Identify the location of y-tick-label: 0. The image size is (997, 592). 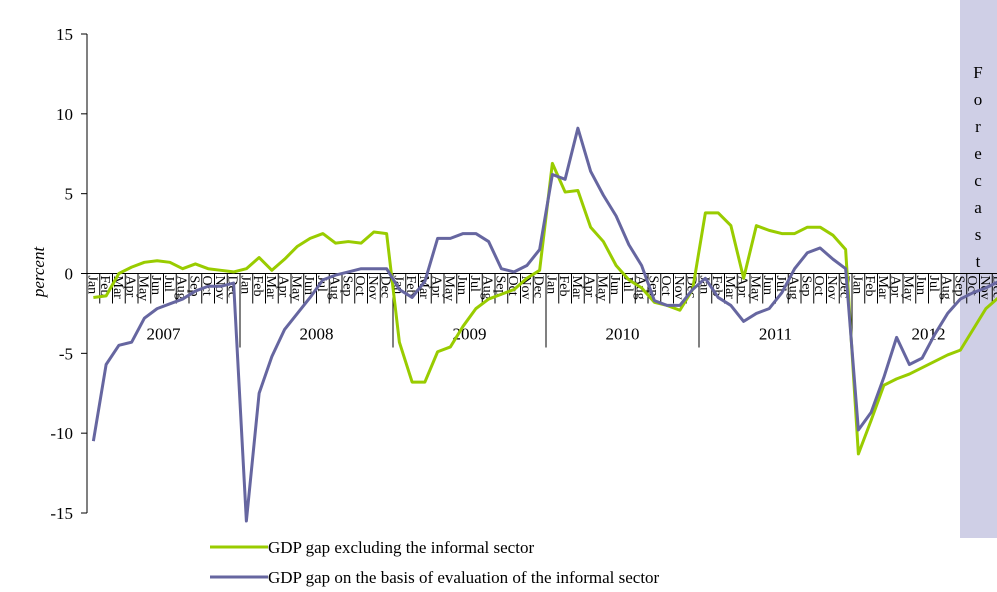
(69, 274).